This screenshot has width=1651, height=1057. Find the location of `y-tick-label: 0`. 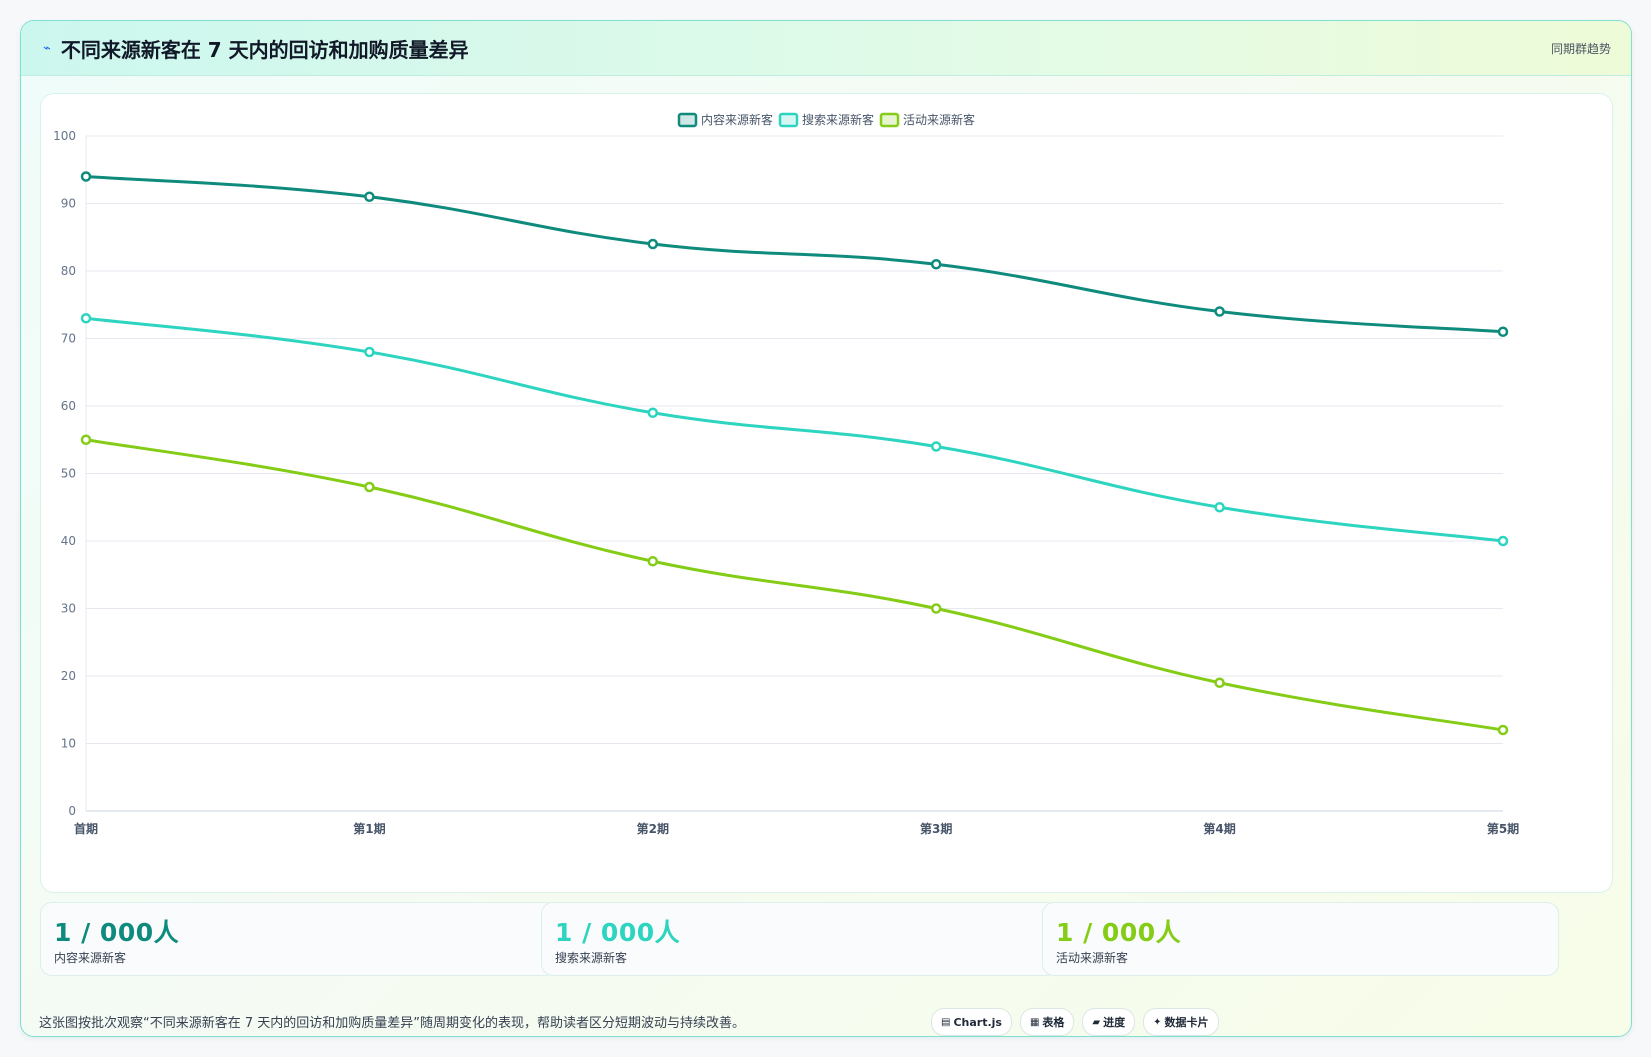

y-tick-label: 0 is located at coordinates (72, 811).